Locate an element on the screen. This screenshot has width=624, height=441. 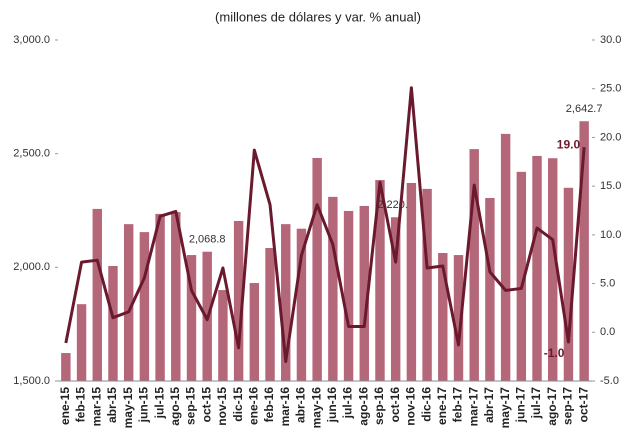
x-tick-label: may-16 is located at coordinates (316, 408).